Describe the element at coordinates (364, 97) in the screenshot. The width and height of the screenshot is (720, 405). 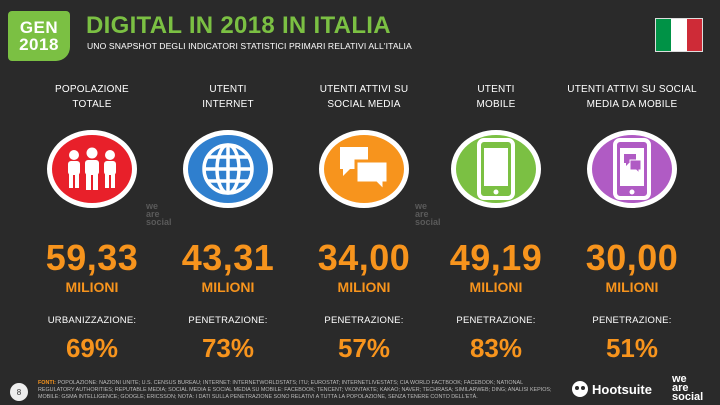
I see `column-label: UTENTI ATTIVI SU SOCIAL MEDIA` at that location.